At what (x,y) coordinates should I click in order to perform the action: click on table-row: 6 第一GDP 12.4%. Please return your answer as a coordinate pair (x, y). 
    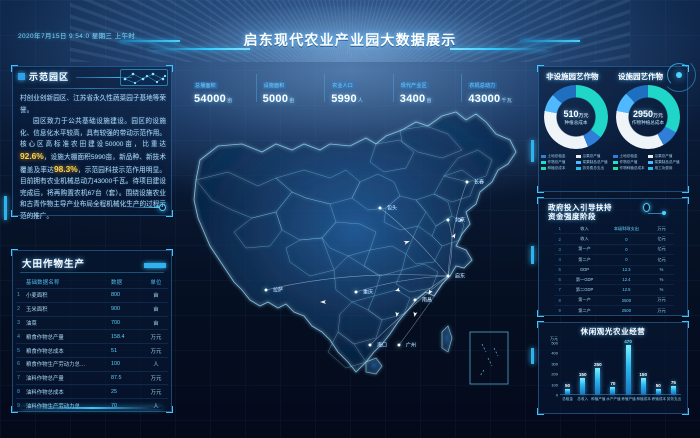
    Looking at the image, I should click on (614, 279).